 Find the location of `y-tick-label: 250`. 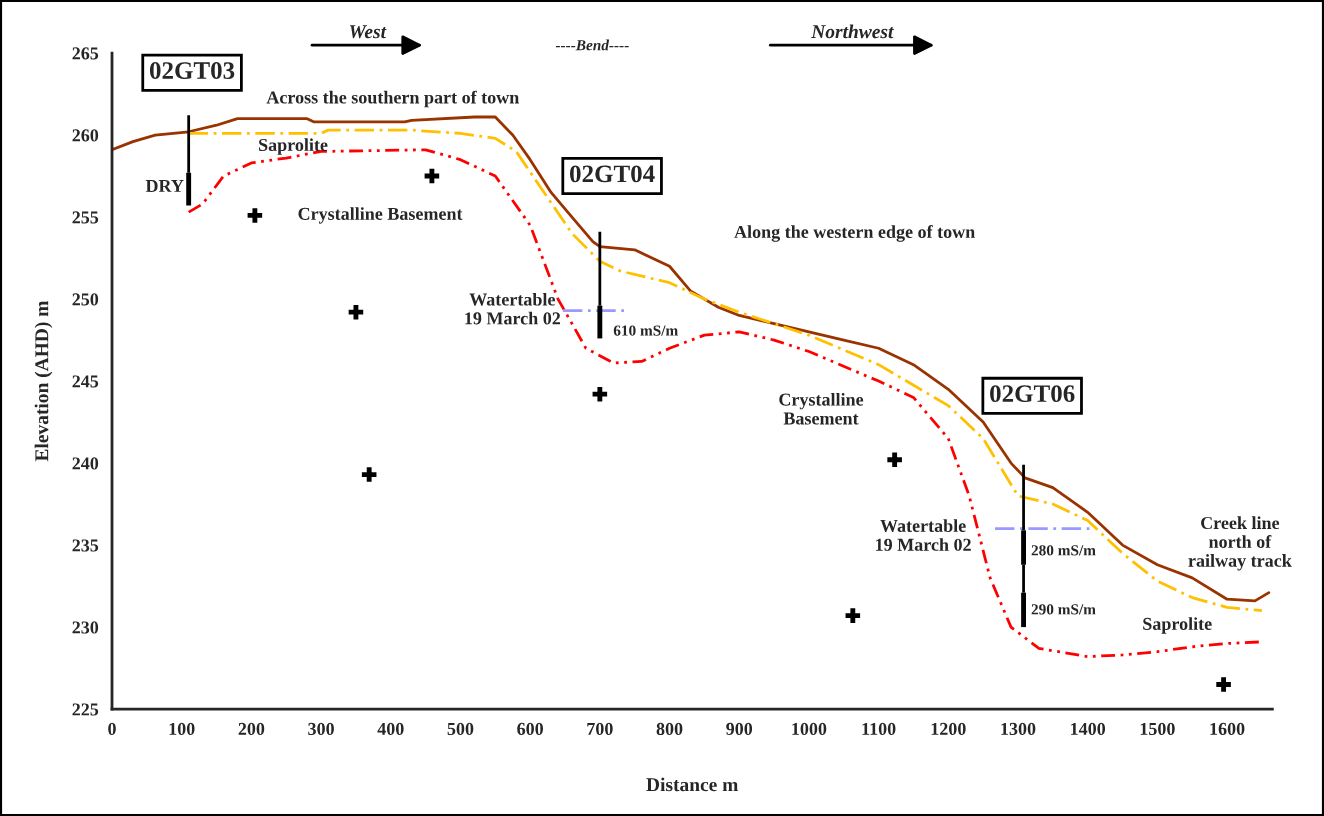

y-tick-label: 250 is located at coordinates (85, 299).